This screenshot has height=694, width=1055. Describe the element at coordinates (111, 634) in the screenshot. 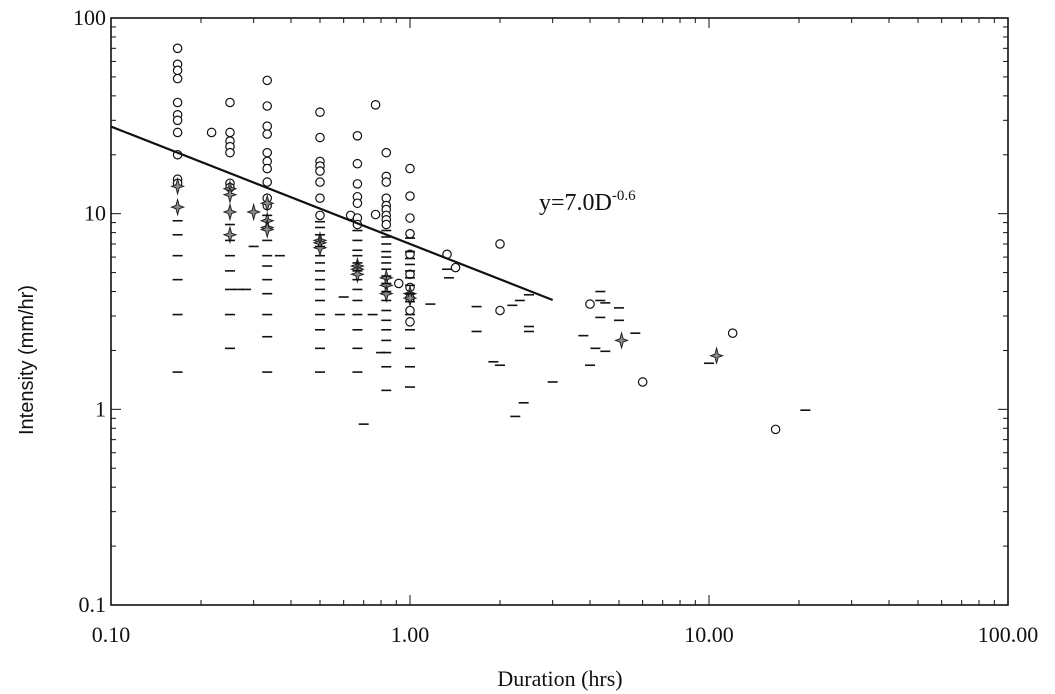

I see `x-tick-label: 0.10` at that location.